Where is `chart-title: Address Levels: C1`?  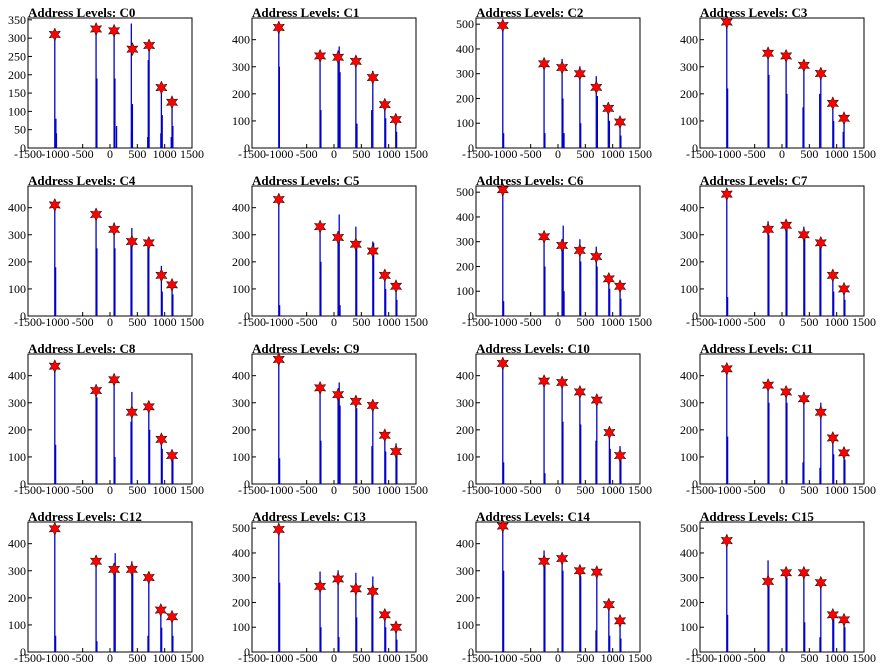
chart-title: Address Levels: C1 is located at coordinates (306, 12).